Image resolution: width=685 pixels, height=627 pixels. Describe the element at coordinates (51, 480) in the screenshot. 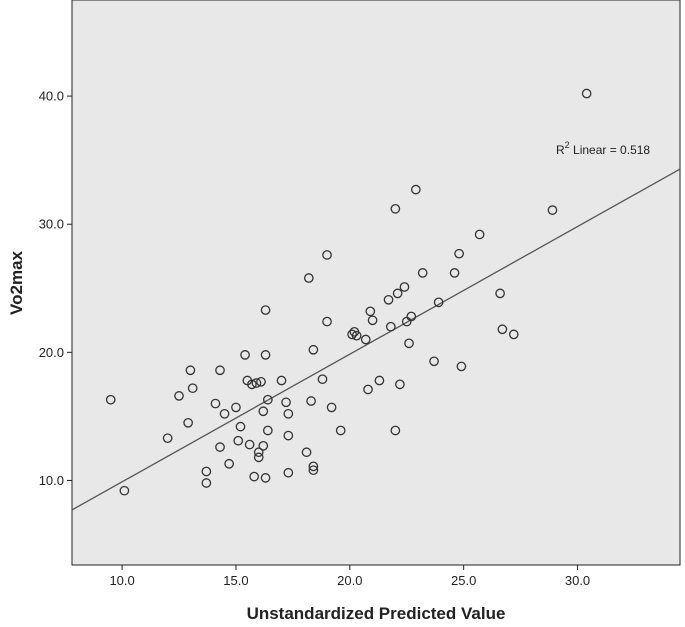

I see `y-tick-label: 10.0` at that location.